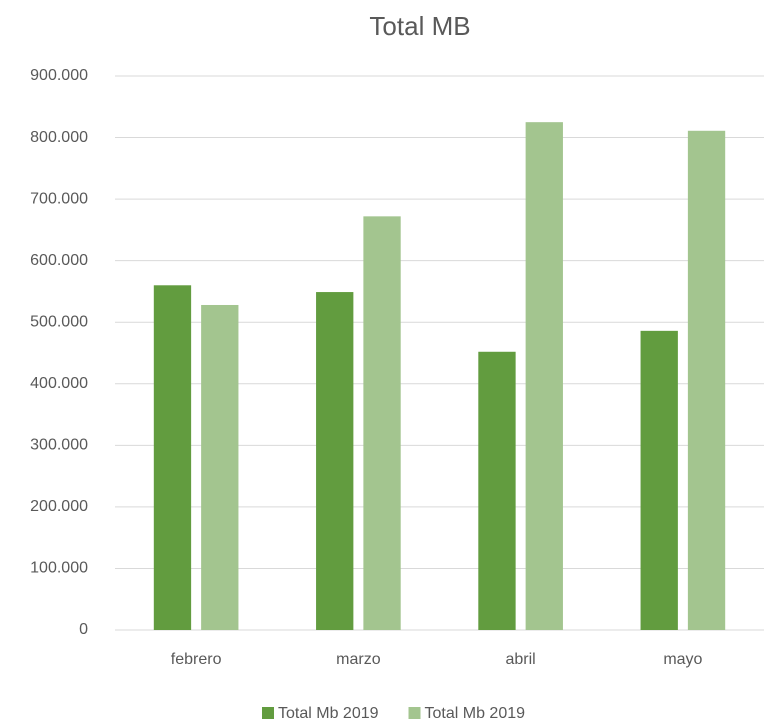  I want to click on y-tick-label: 900.000, so click(59, 75).